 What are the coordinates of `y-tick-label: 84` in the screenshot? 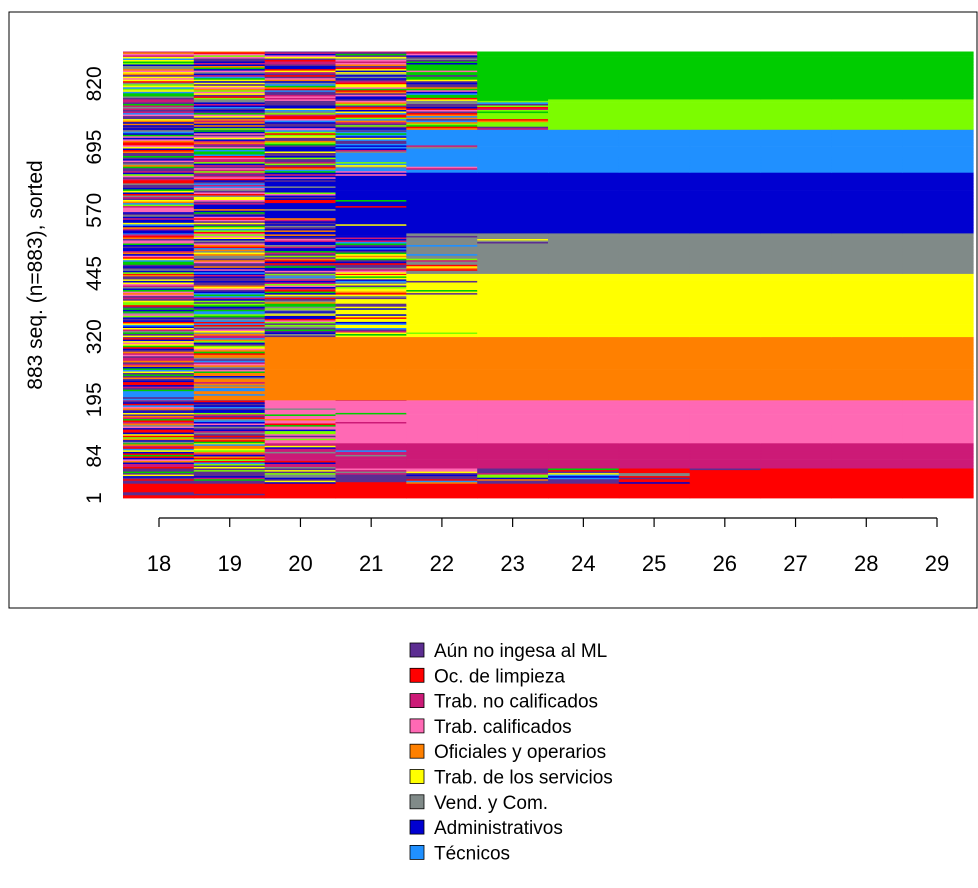 It's located at (94, 456).